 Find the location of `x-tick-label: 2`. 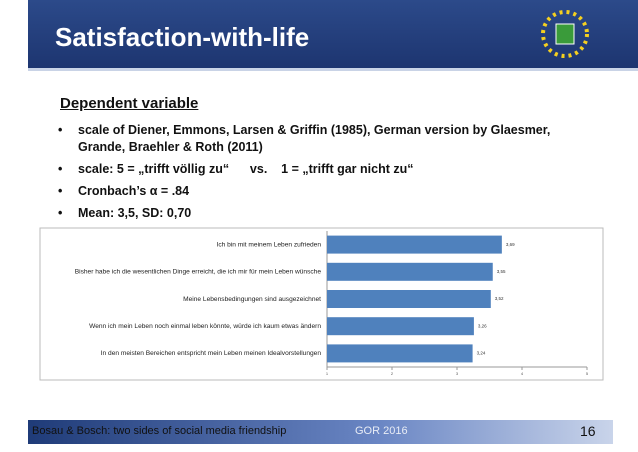

x-tick-label: 2 is located at coordinates (392, 373).